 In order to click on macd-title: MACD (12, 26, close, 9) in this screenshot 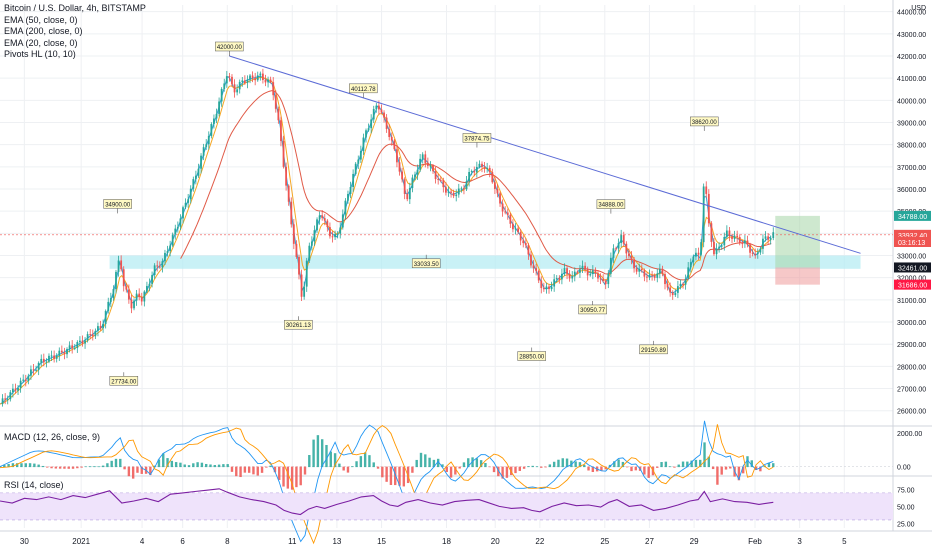, I will do `click(52, 437)`.